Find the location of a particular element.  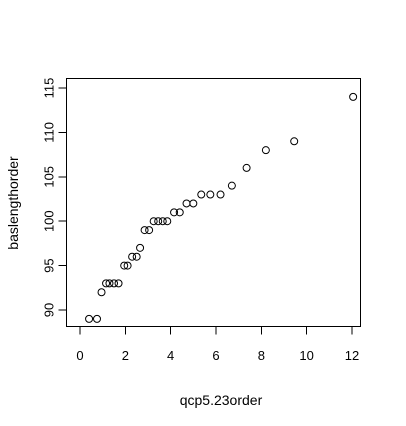

y-tick-label: 115 is located at coordinates (48, 88).